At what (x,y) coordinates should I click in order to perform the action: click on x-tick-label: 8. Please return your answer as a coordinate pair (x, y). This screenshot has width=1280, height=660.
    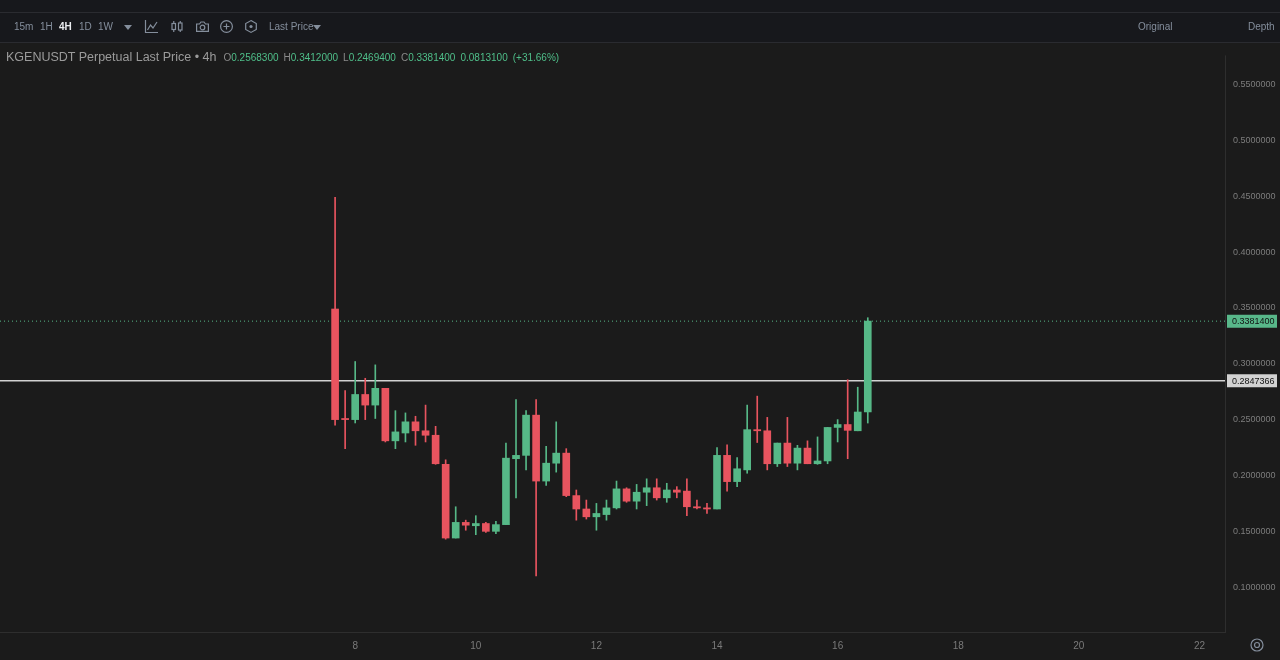
    Looking at the image, I should click on (355, 645).